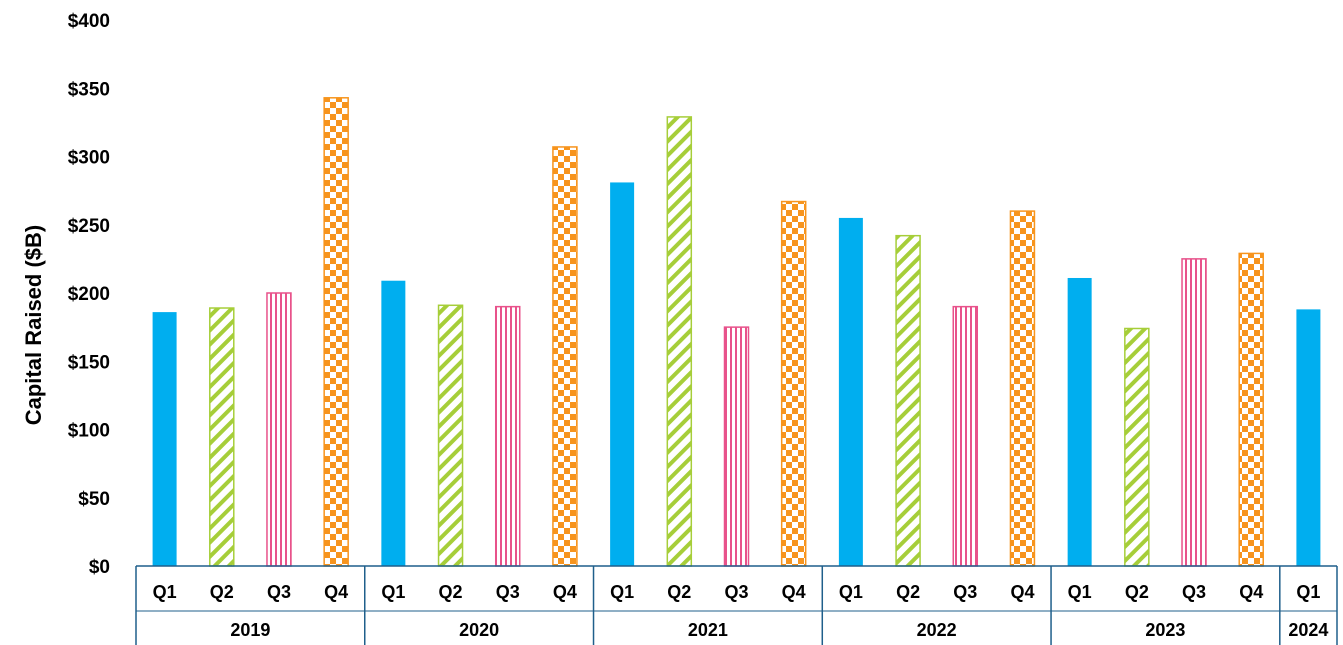 This screenshot has height=645, width=1343. I want to click on y-tick-label: $100, so click(89, 431).